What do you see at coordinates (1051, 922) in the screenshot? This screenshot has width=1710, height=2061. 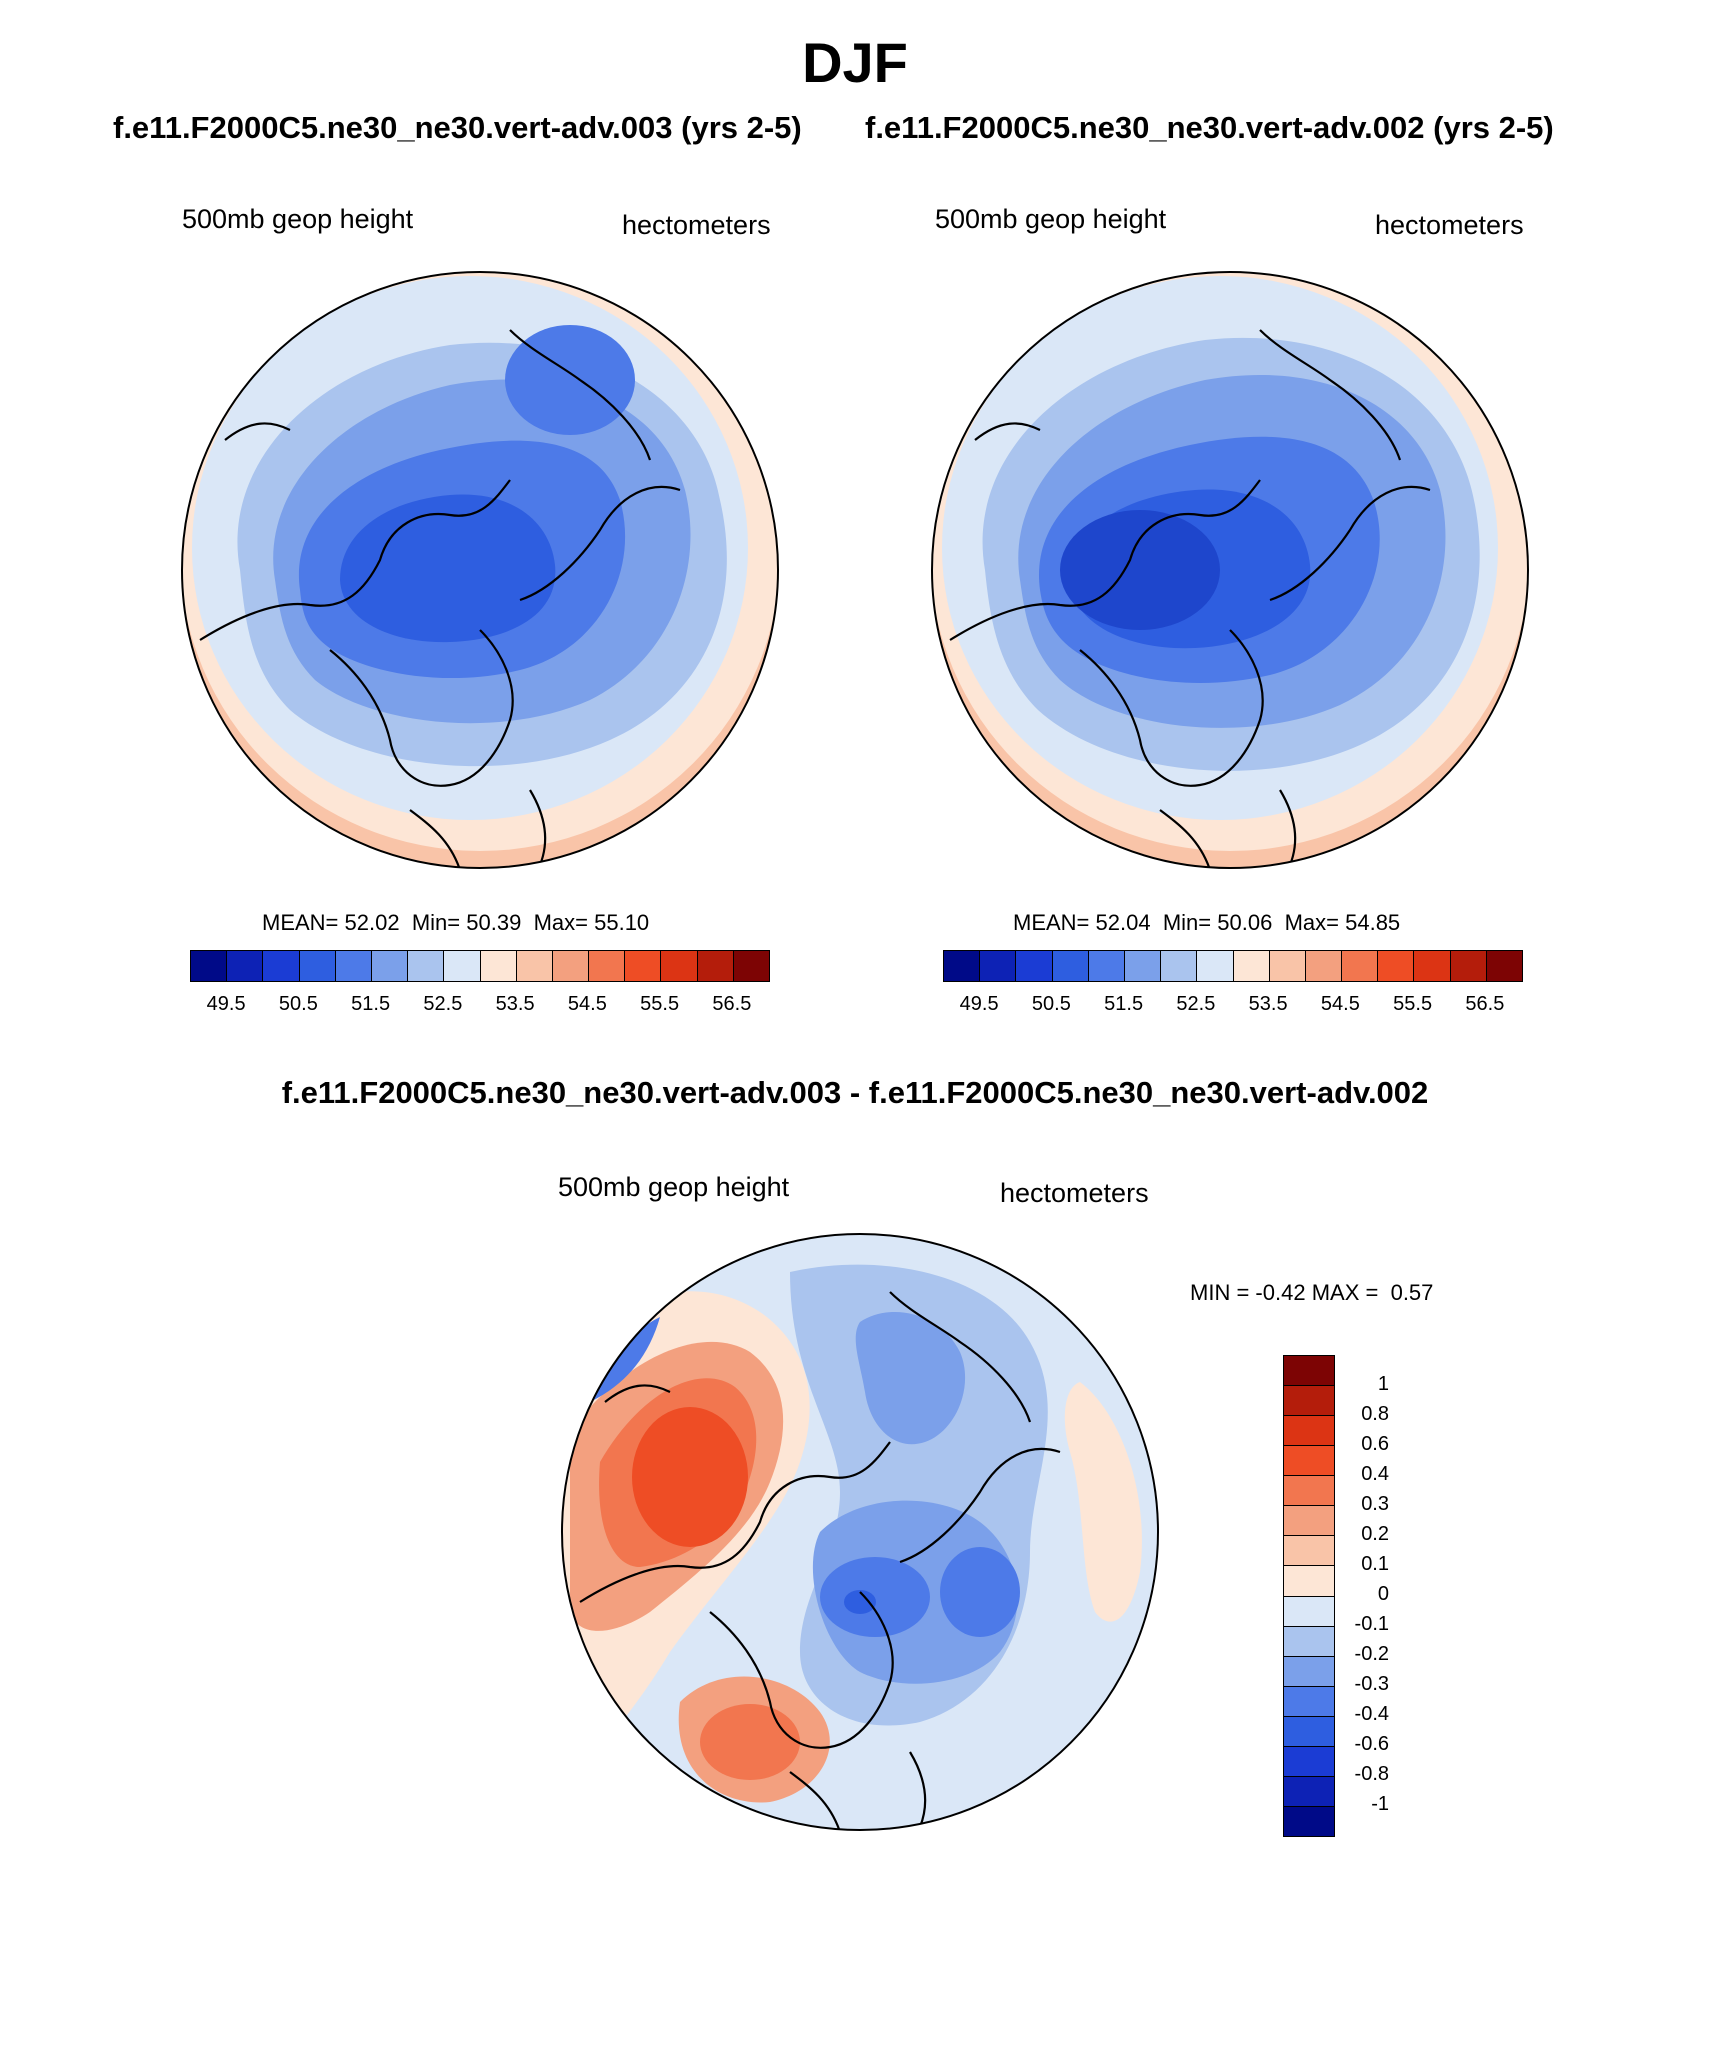 I see `right-mean-label: MEAN=` at bounding box center [1051, 922].